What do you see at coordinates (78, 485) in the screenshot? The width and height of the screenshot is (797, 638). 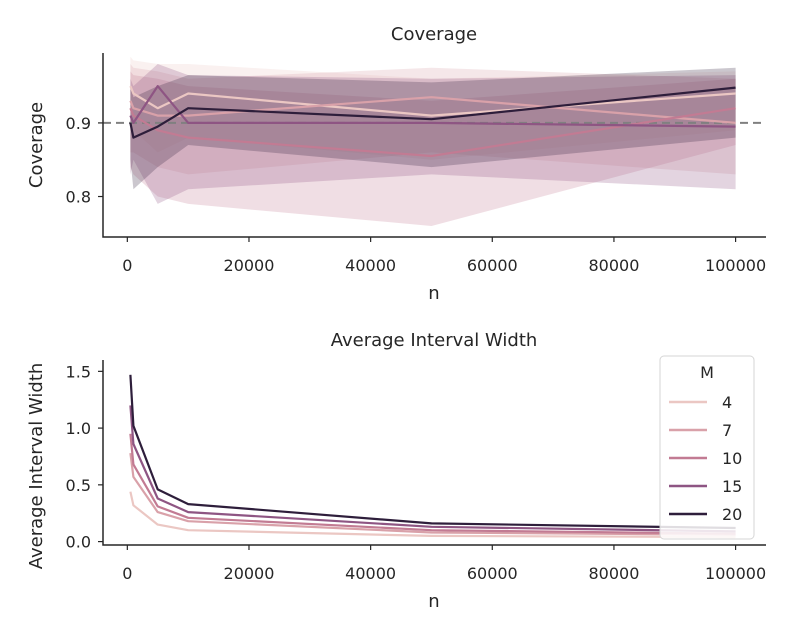 I see `y-tick-label: 0.5` at bounding box center [78, 485].